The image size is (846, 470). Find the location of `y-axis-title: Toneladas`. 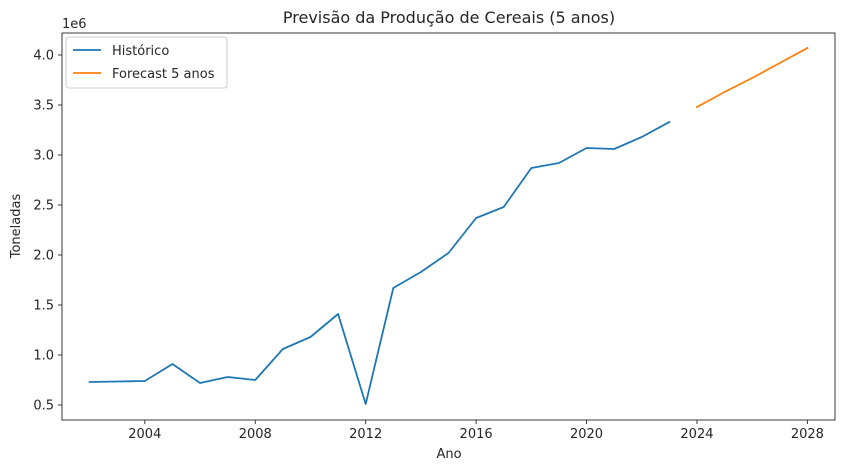

y-axis-title: Toneladas is located at coordinates (16, 227).